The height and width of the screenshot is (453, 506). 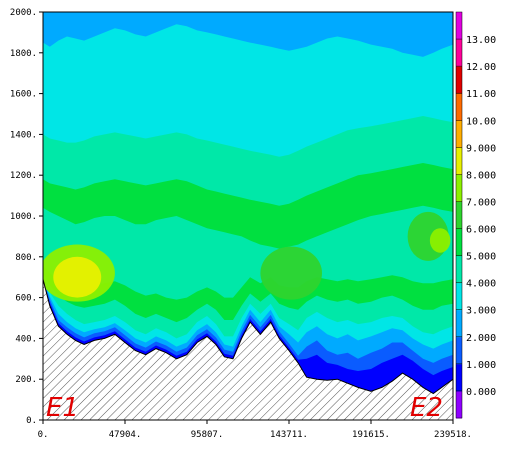 What do you see at coordinates (481, 338) in the screenshot?
I see `colorbar-label: 2.000` at bounding box center [481, 338].